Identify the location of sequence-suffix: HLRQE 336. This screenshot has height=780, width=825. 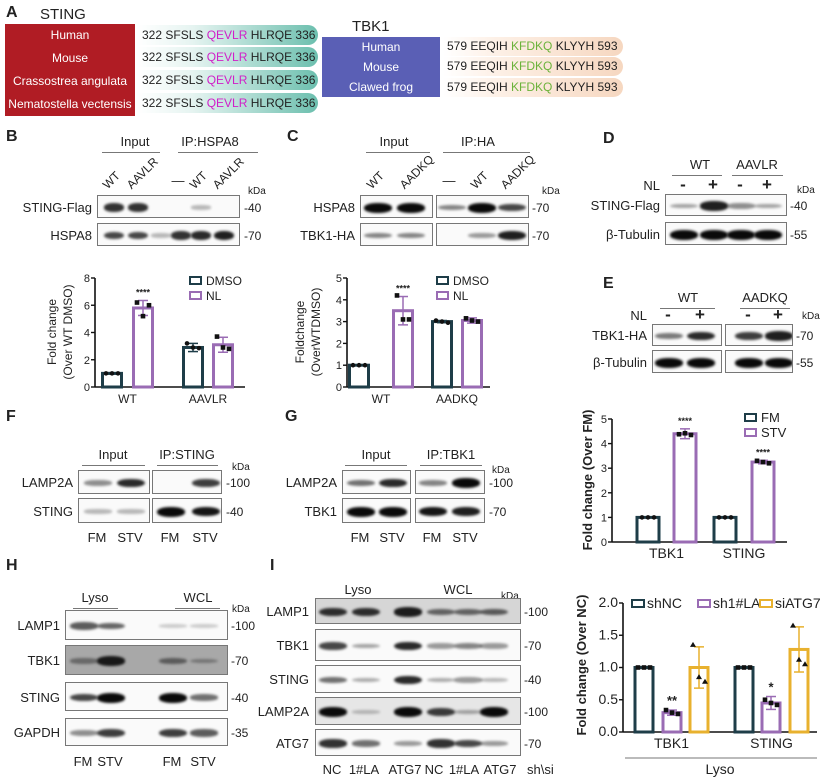
(281, 103).